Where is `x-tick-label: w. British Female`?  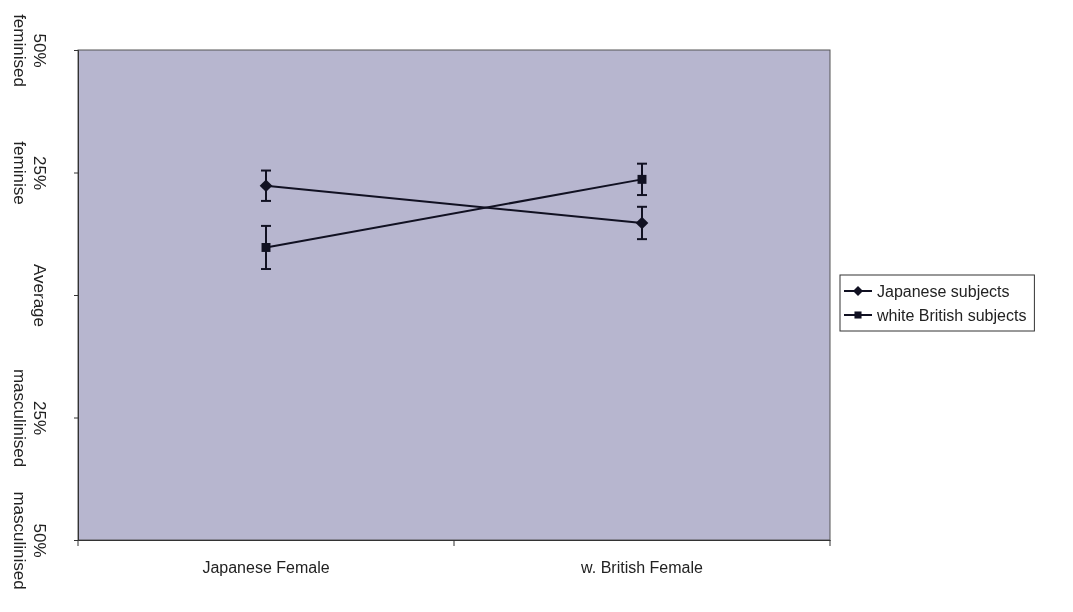 x-tick-label: w. British Female is located at coordinates (642, 568).